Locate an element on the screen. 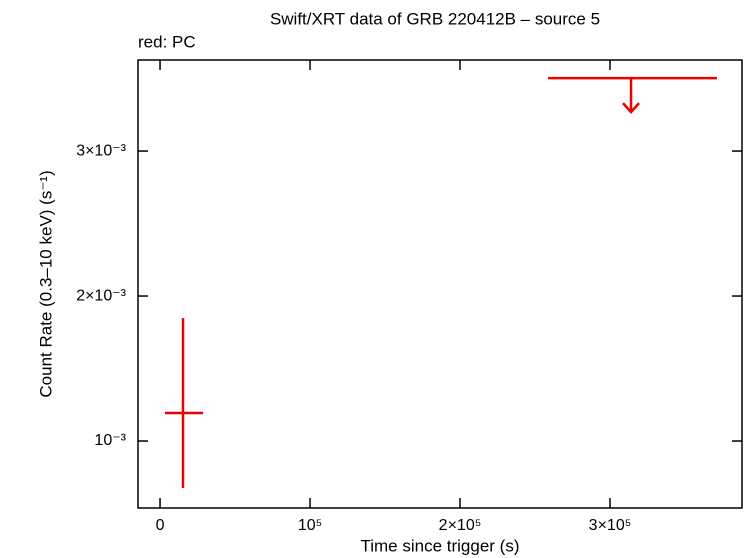 This screenshot has height=558, width=746. x-tick-label: 0 is located at coordinates (160, 525).